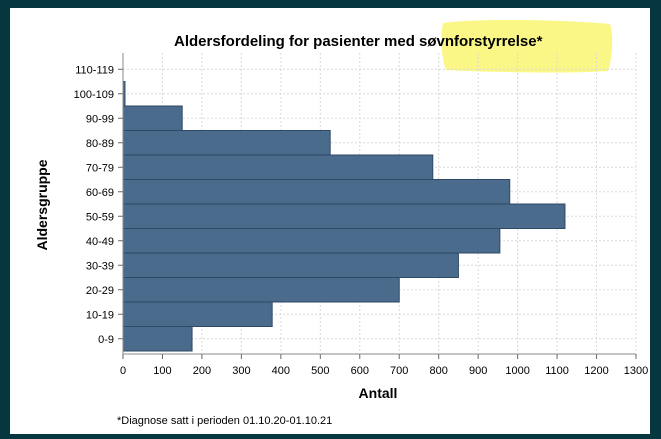  Describe the element at coordinates (481, 41) in the screenshot. I see `chart-title-highlighted-text: søvnforstyrrelse*` at that location.